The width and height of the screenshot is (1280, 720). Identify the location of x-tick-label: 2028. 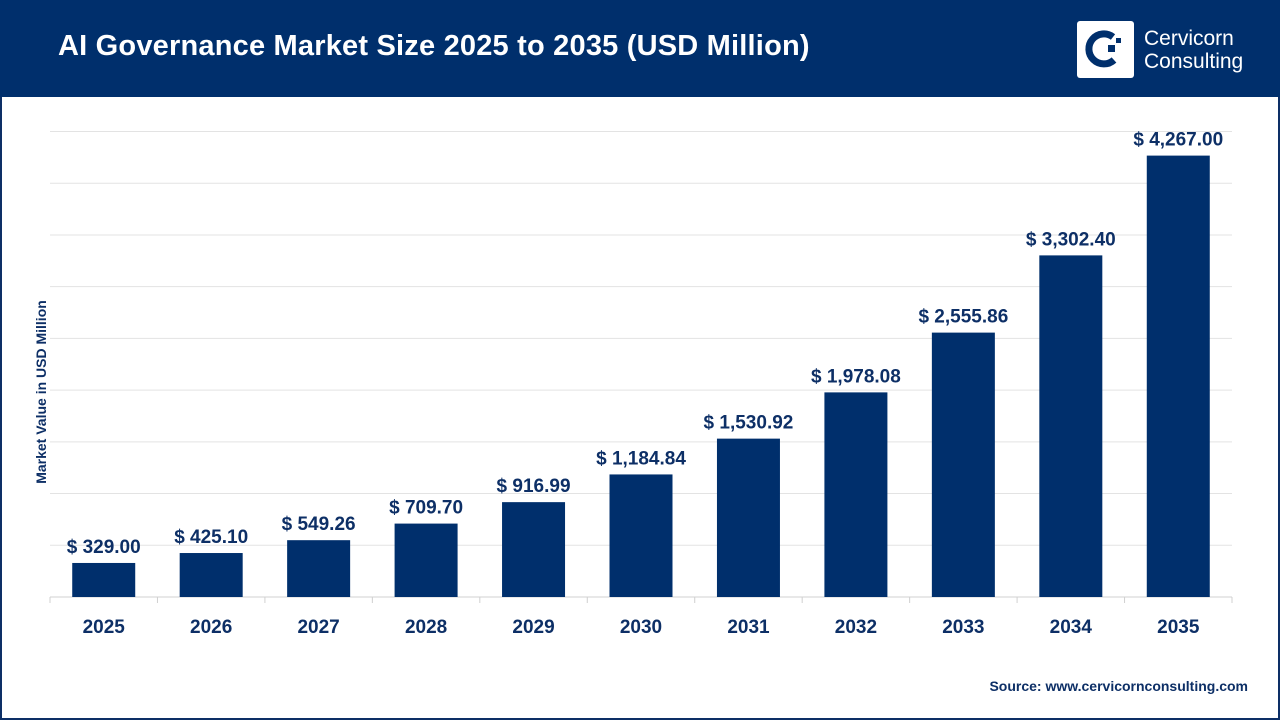
(426, 627).